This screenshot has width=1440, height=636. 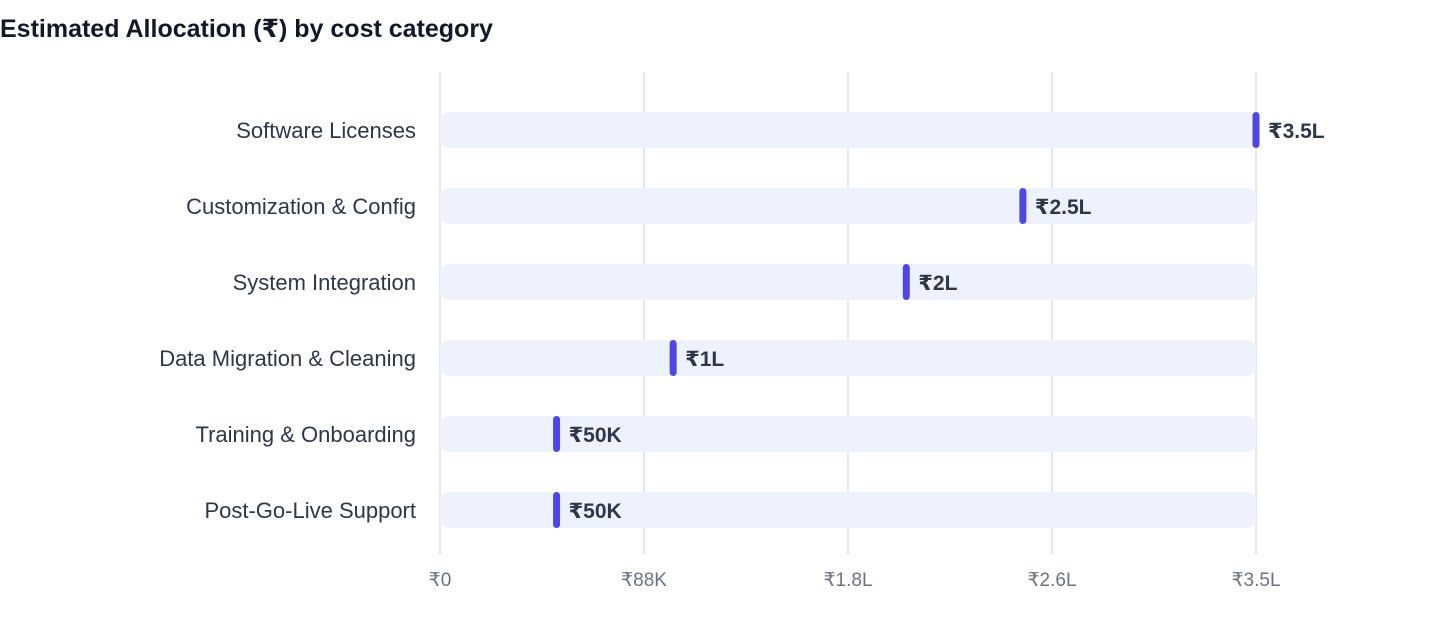 I want to click on bar-row: Data Migration & Cleaning ₹1L, so click(x=707, y=358).